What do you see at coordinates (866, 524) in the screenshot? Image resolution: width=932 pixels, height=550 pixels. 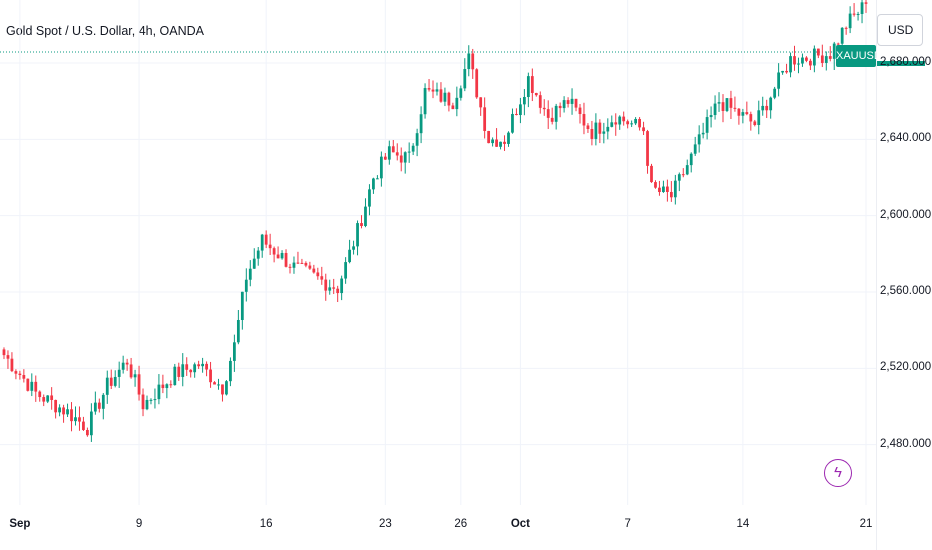 I see `x-tick-label: 21` at bounding box center [866, 524].